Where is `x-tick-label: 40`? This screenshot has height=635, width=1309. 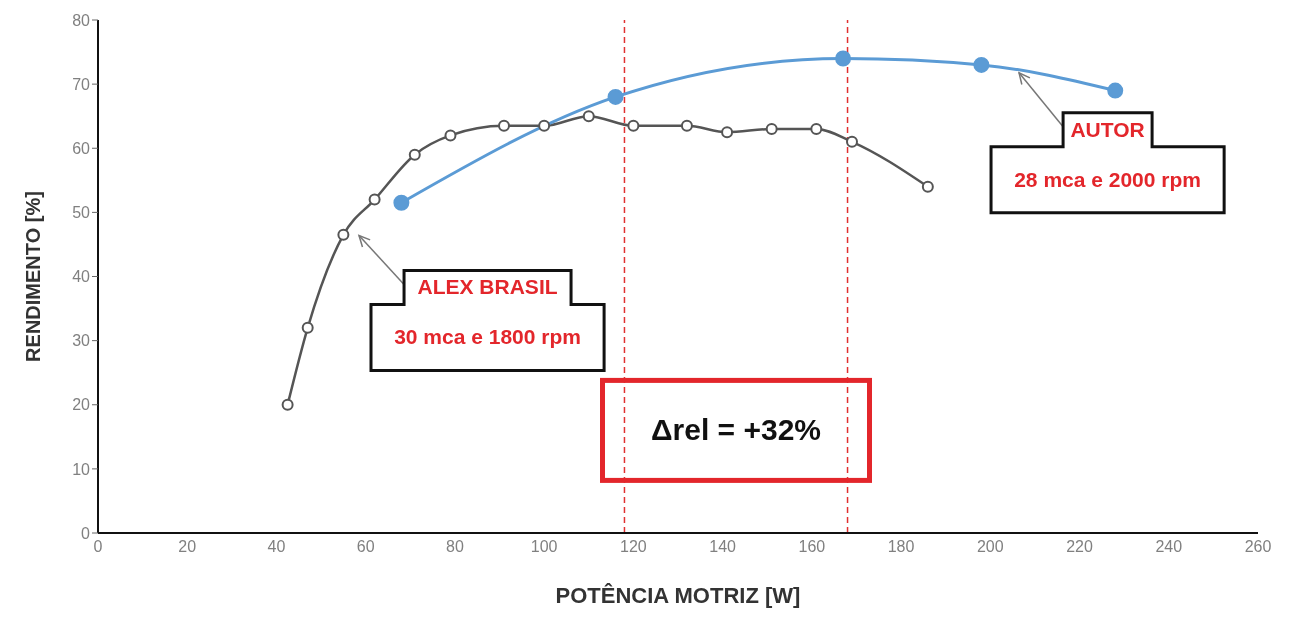 x-tick-label: 40 is located at coordinates (276, 547).